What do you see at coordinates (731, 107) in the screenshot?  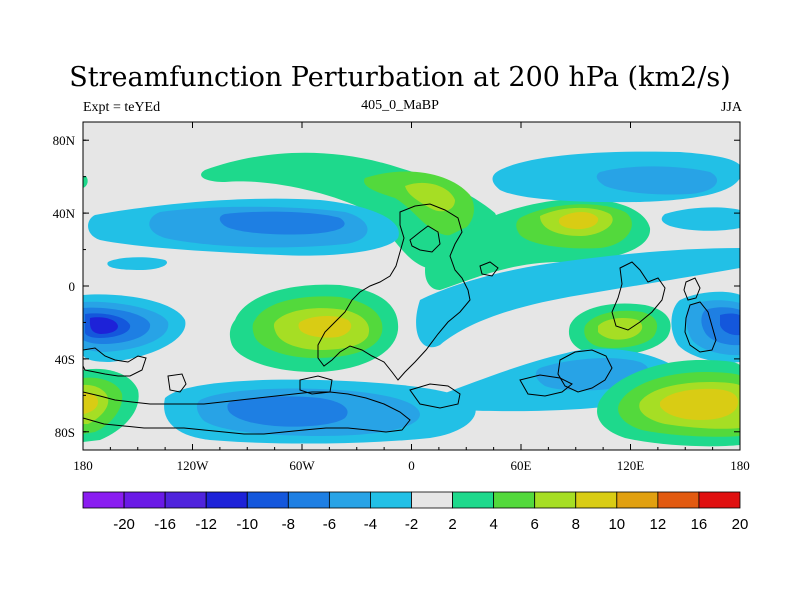 I see `season-label: JJA` at bounding box center [731, 107].